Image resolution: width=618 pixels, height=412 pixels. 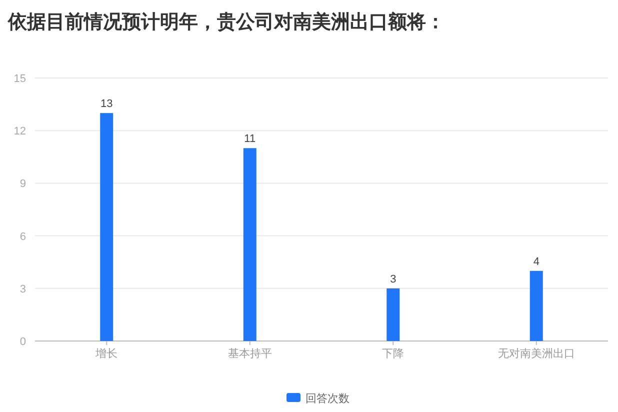 What do you see at coordinates (106, 104) in the screenshot?
I see `data-label: 13` at bounding box center [106, 104].